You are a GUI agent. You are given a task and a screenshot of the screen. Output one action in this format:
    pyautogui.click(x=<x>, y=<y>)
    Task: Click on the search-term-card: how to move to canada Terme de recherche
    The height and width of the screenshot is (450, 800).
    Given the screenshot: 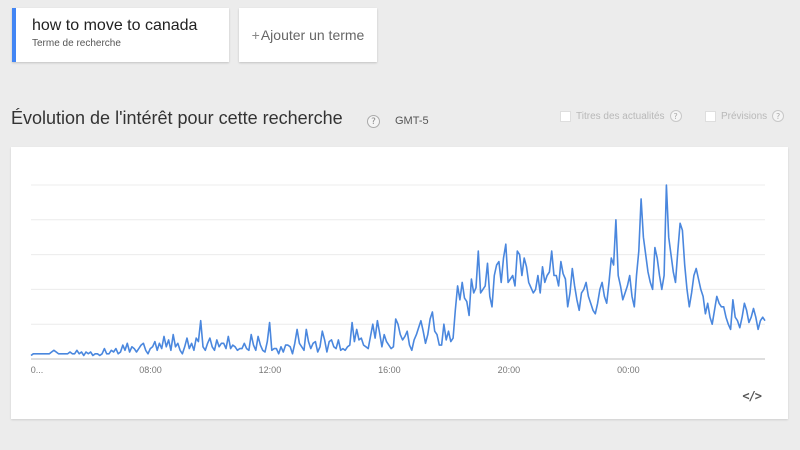 What is the action you would take?
    pyautogui.click(x=120, y=35)
    